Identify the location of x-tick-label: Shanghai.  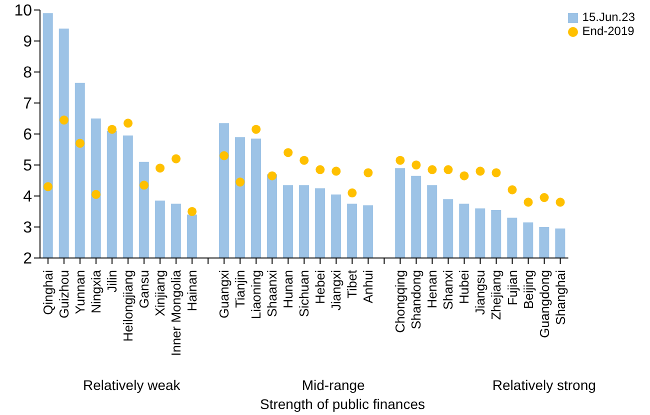
(560, 297).